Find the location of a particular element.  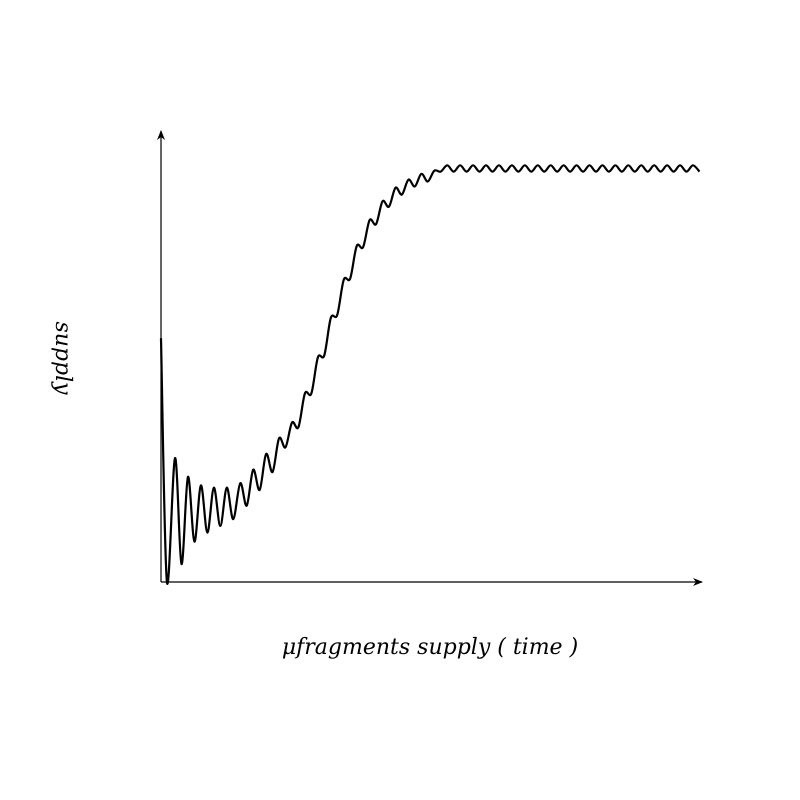

y-axis-label: supply is located at coordinates (62, 358).